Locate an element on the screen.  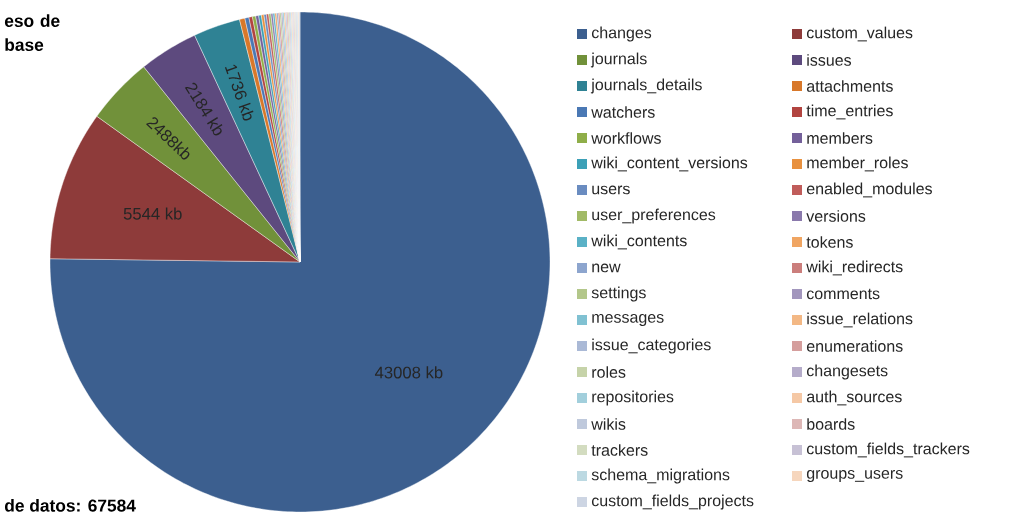
legend-label: custom_fields_trackers is located at coordinates (888, 450).